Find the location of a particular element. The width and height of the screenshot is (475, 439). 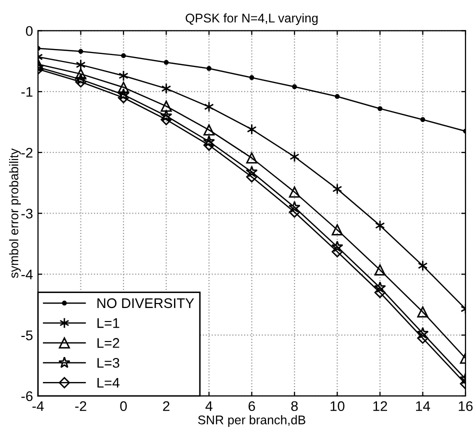

y-axis-title: symbol error probability is located at coordinates (15, 213).